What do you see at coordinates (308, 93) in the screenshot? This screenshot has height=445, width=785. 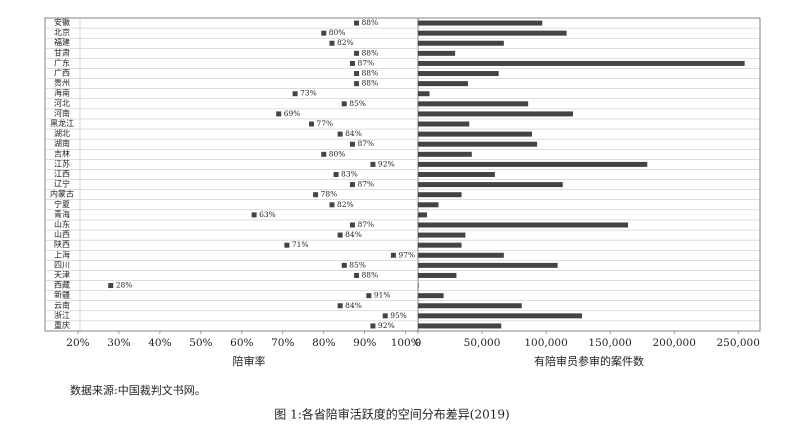 I see `value-label: 73%` at bounding box center [308, 93].